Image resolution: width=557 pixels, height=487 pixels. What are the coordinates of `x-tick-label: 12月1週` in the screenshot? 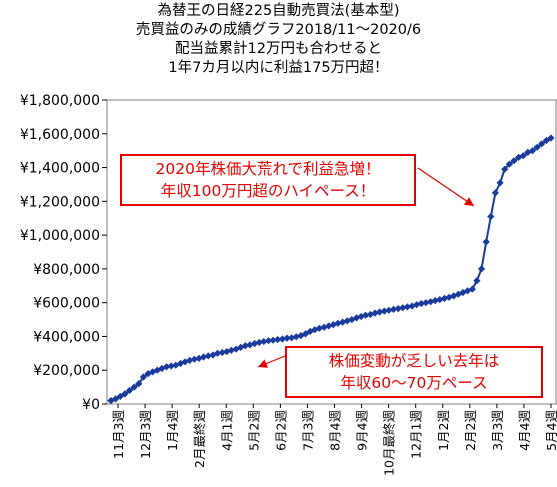 It's located at (416, 434).